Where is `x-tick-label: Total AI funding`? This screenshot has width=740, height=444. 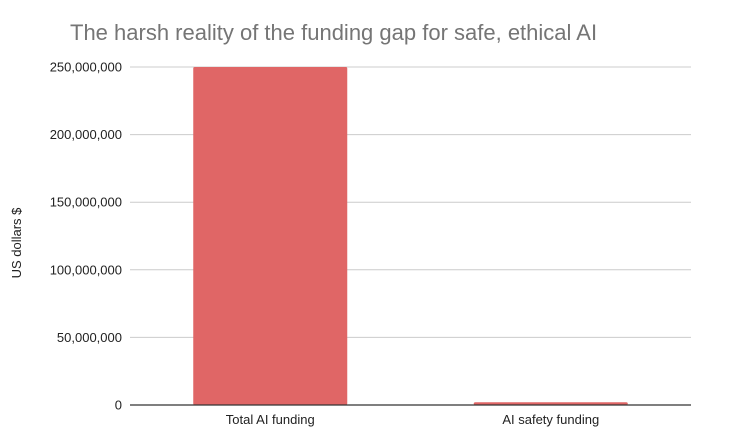 x-tick-label: Total AI funding is located at coordinates (270, 419).